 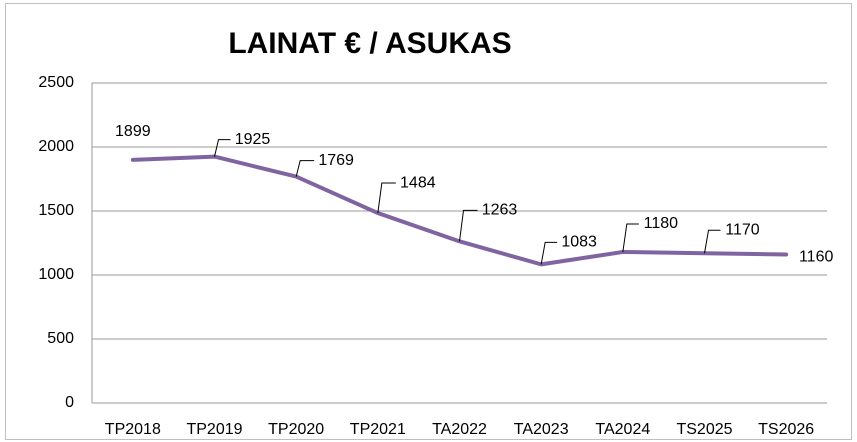 What do you see at coordinates (253, 139) in the screenshot?
I see `data-label: 1925` at bounding box center [253, 139].